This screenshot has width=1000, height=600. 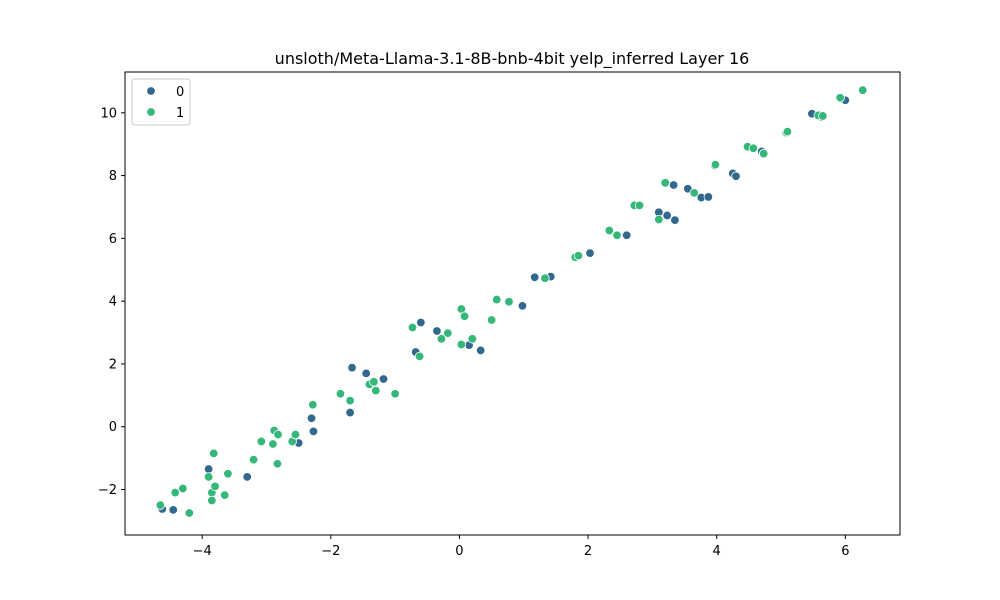 I want to click on y-tick-label: 6, so click(x=113, y=239).